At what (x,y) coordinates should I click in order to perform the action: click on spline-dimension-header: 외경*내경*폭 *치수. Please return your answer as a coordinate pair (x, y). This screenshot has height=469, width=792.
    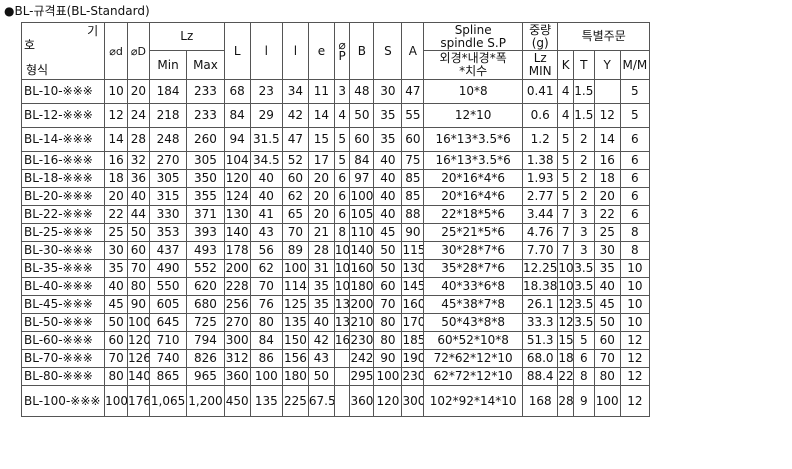
    Looking at the image, I should click on (473, 65).